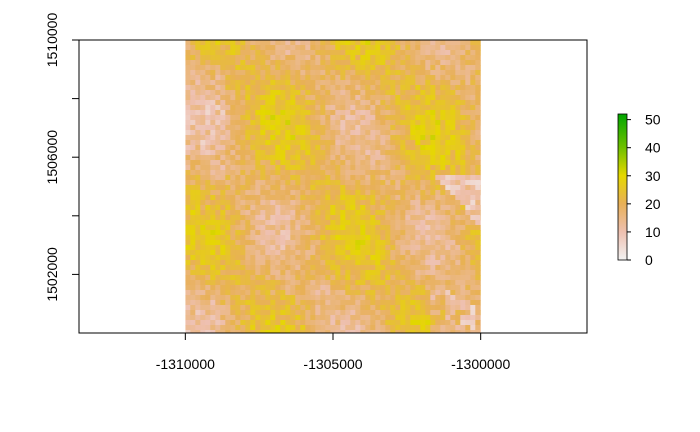 The height and width of the screenshot is (432, 700). Describe the element at coordinates (653, 120) in the screenshot. I see `legend-tick-label: 50` at that location.